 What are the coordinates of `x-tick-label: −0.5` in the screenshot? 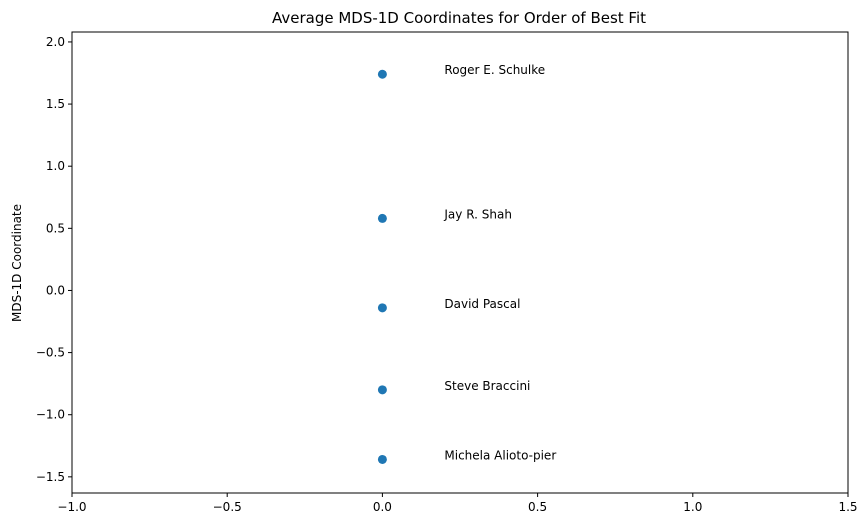 It's located at (227, 507).